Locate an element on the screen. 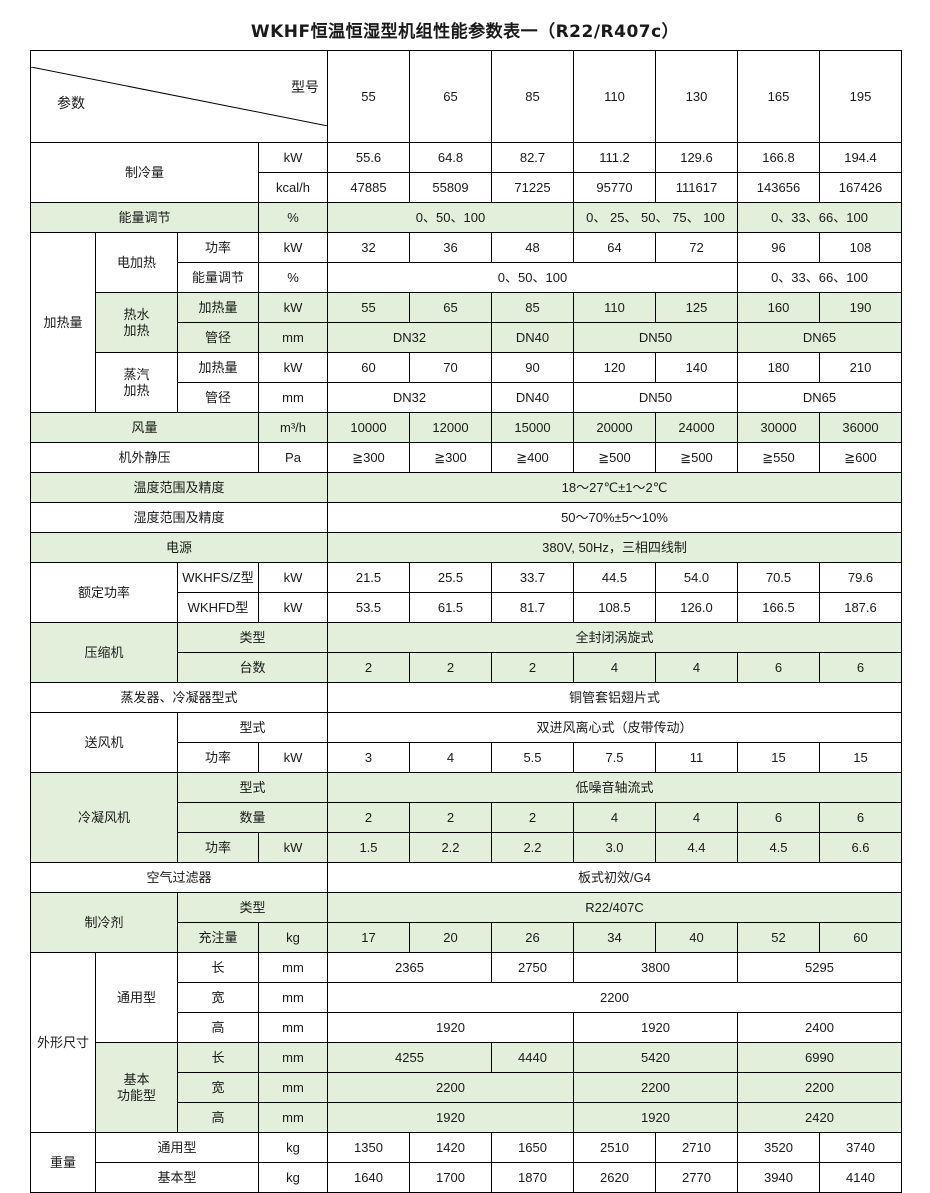  table-cell: 44.5 is located at coordinates (614, 577).